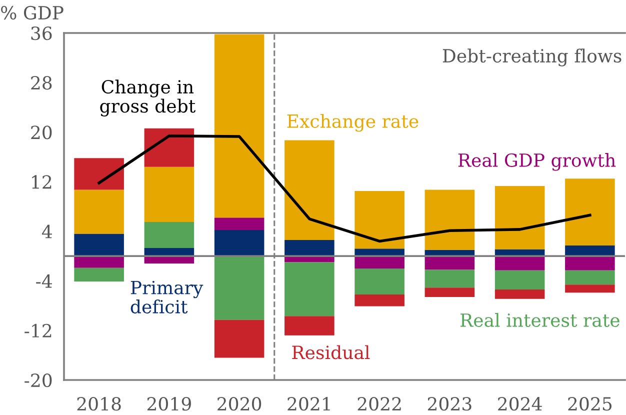 This screenshot has width=626, height=415. What do you see at coordinates (38, 331) in the screenshot?
I see `y-tick-label: -12` at bounding box center [38, 331].